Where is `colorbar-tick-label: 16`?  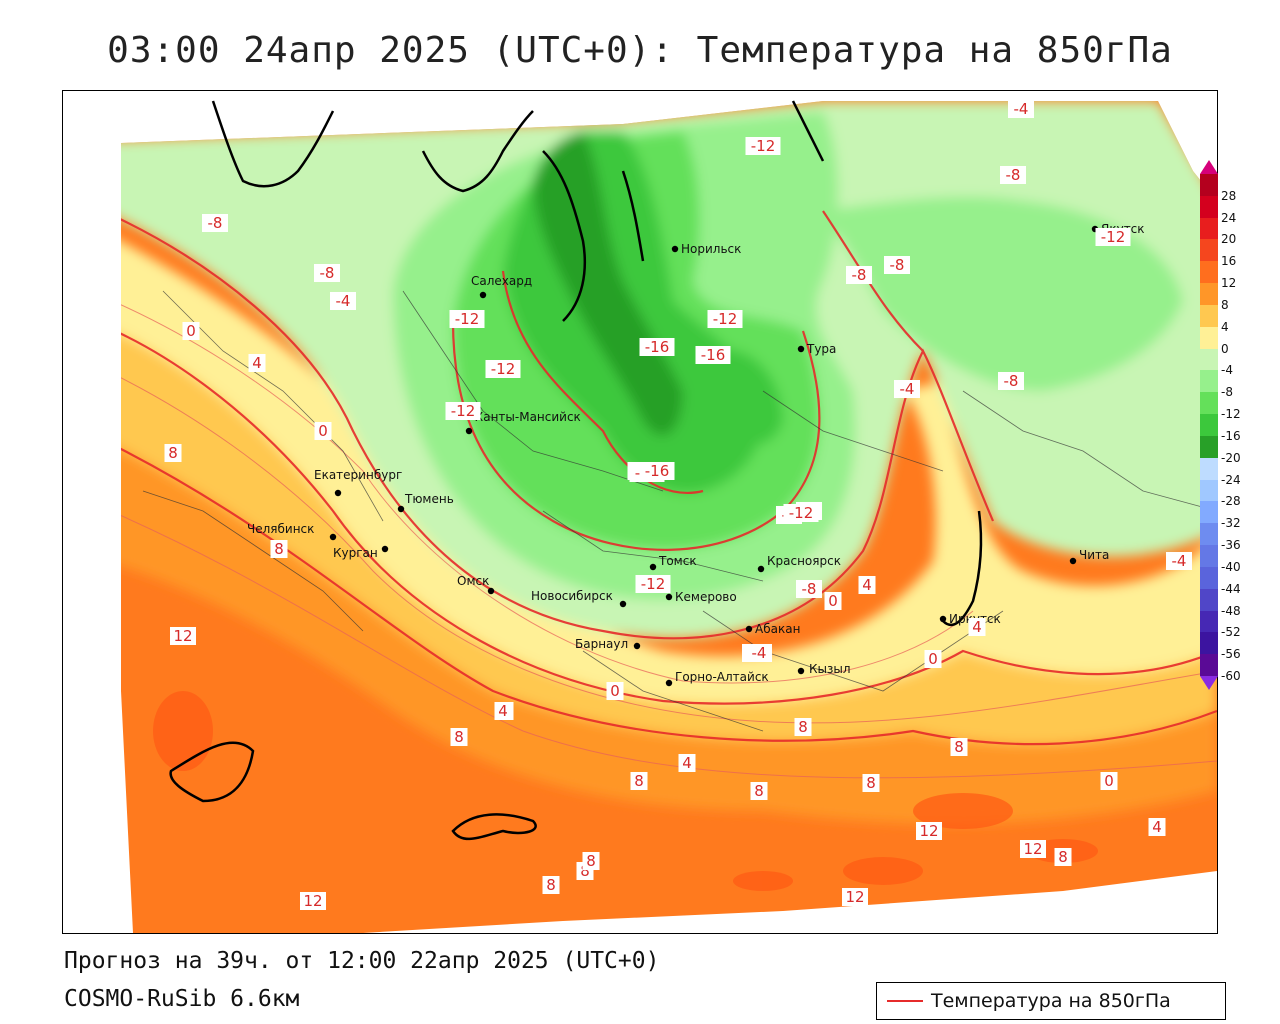
colorbar-tick-label: 16 is located at coordinates (1229, 261).